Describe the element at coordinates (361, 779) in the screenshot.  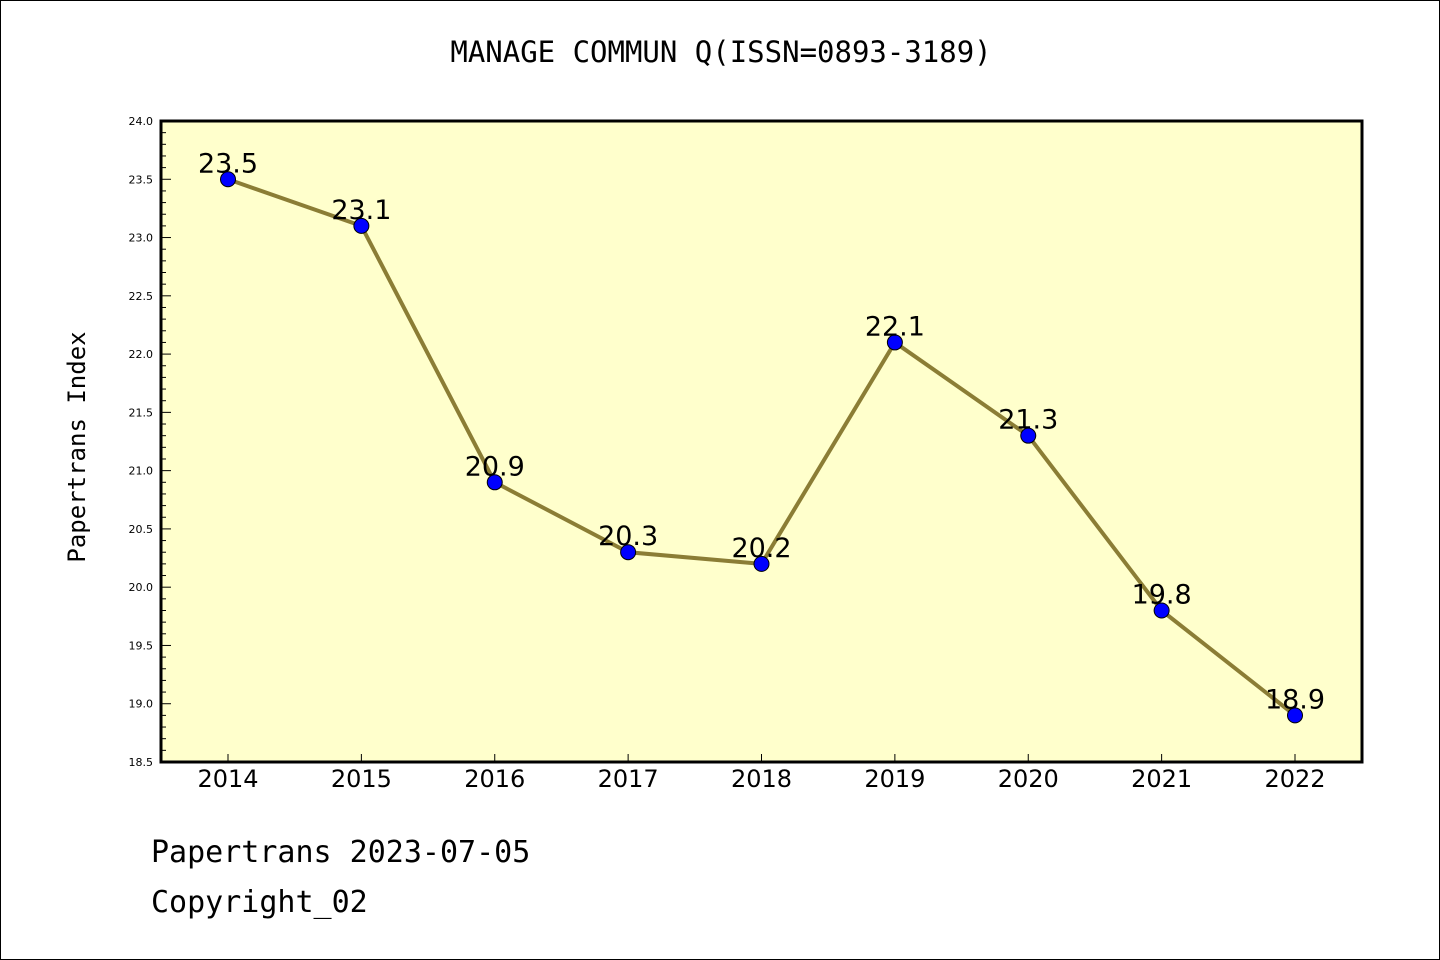
I see `x-tick-label: 2015` at that location.